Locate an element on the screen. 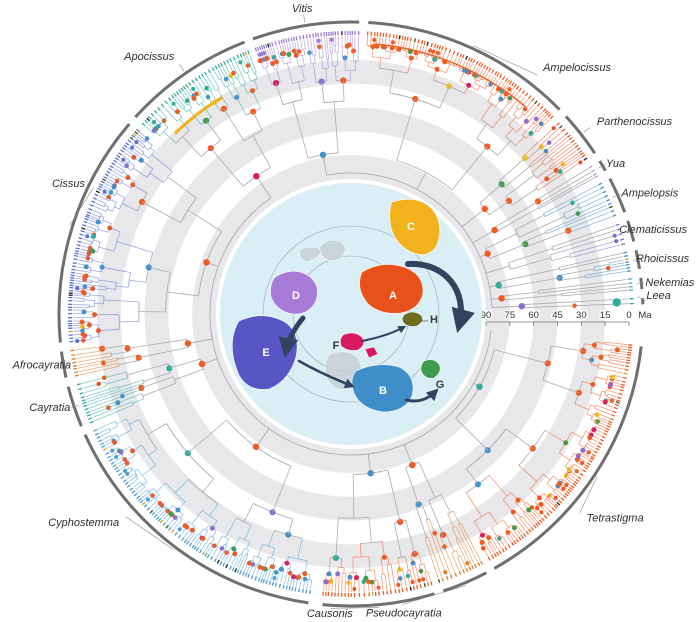 The image size is (700, 622). clade-clematicissus is located at coordinates (555, 248).